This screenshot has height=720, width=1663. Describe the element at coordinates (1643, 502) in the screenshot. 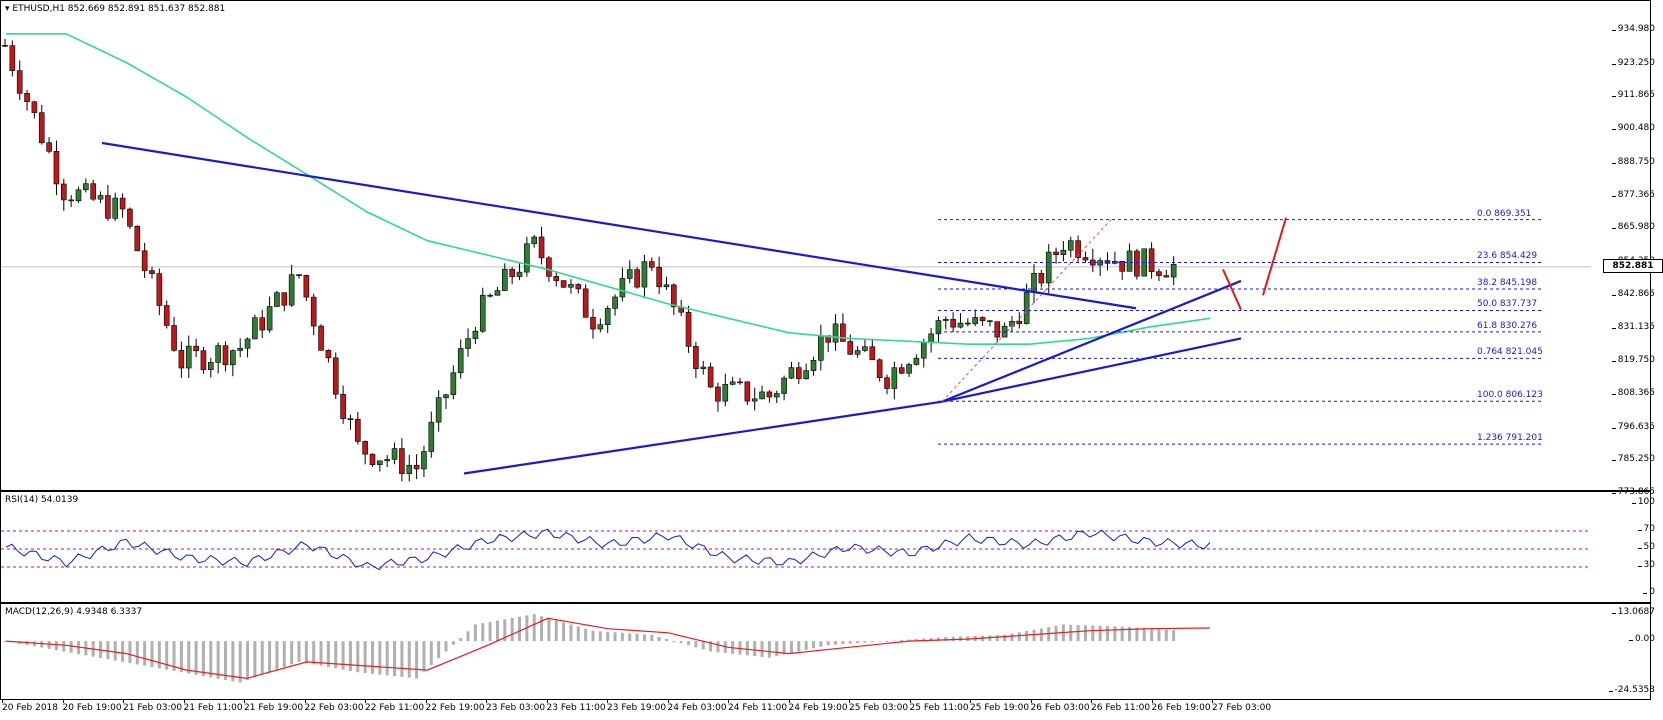

I see `rsi-tick: 100` at that location.